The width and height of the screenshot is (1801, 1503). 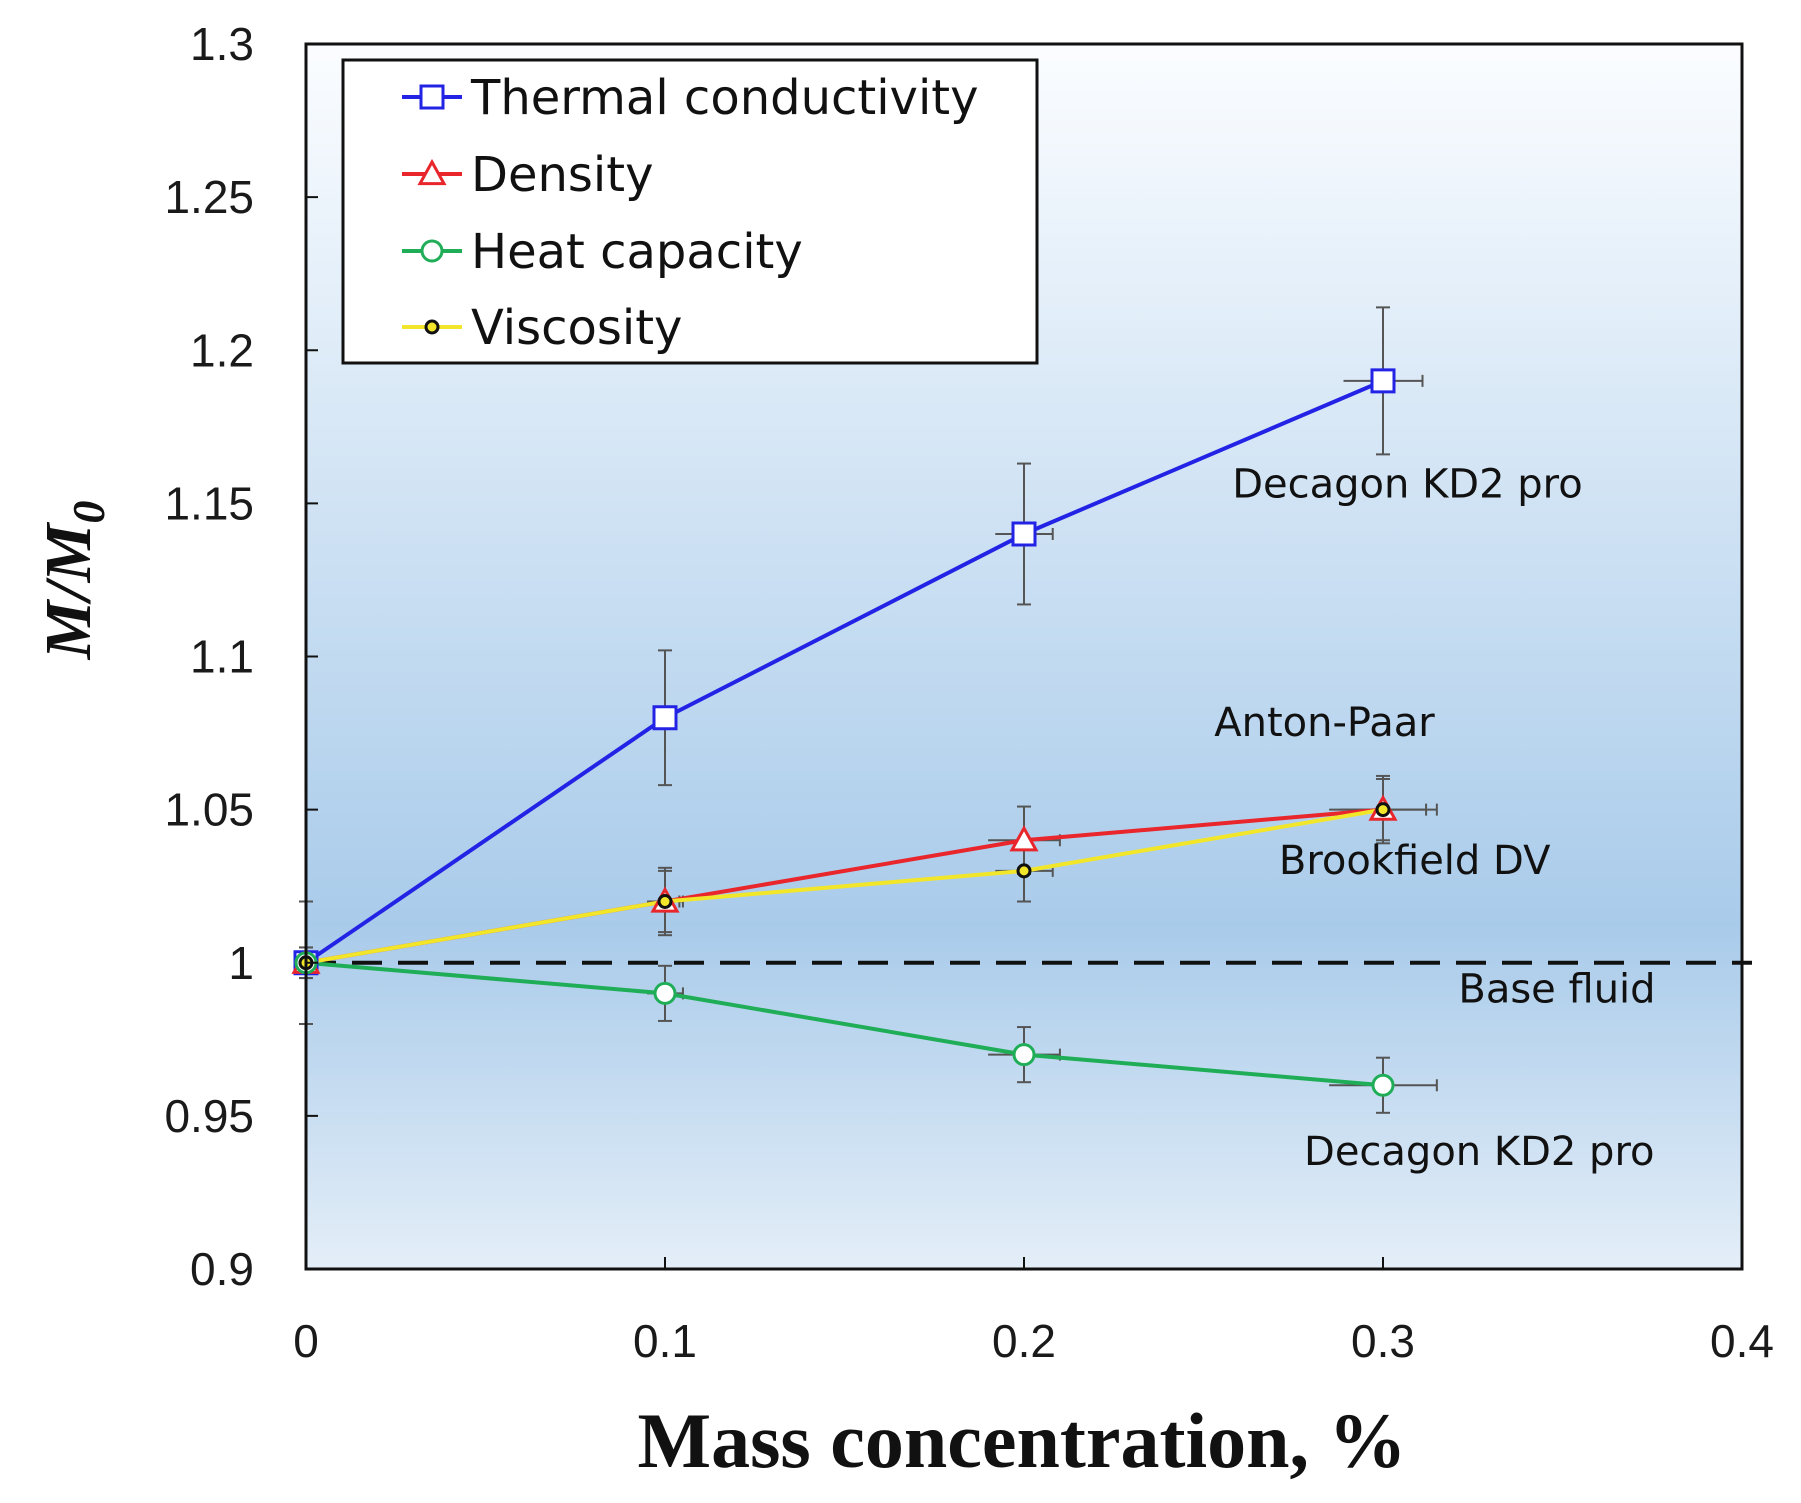 What do you see at coordinates (432, 327) in the screenshot?
I see `legend-viscosity-marker` at bounding box center [432, 327].